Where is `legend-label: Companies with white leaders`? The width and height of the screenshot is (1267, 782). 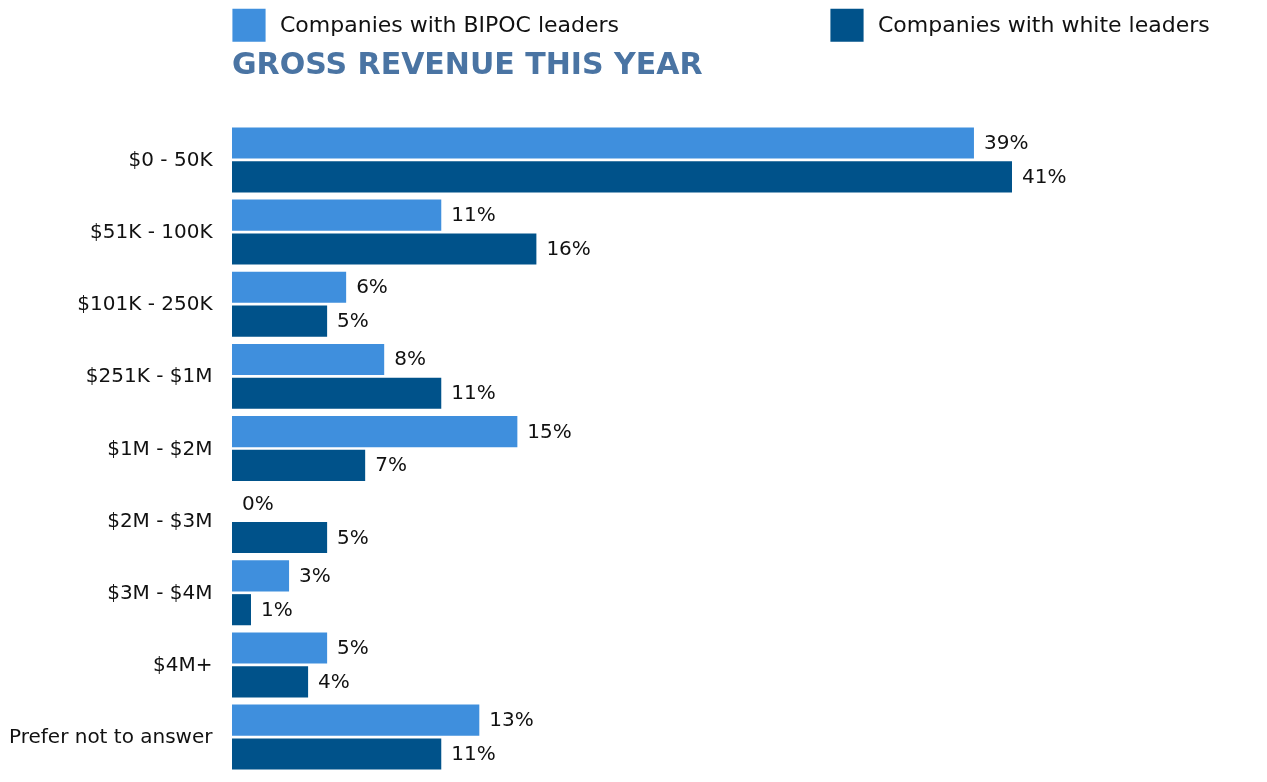 legend-label: Companies with white leaders is located at coordinates (1044, 25).